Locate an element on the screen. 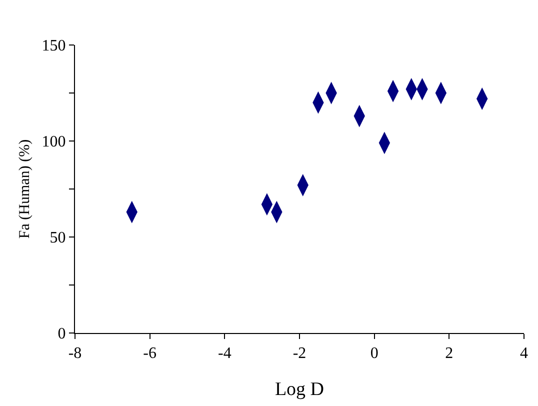  y-tick-label: 0 is located at coordinates (62, 334).